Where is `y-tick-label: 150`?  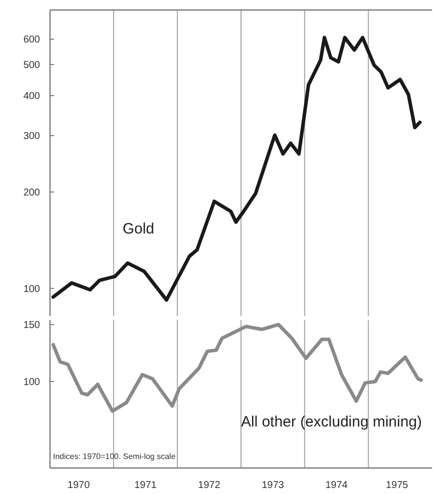 y-tick-label: 150 is located at coordinates (31, 326).